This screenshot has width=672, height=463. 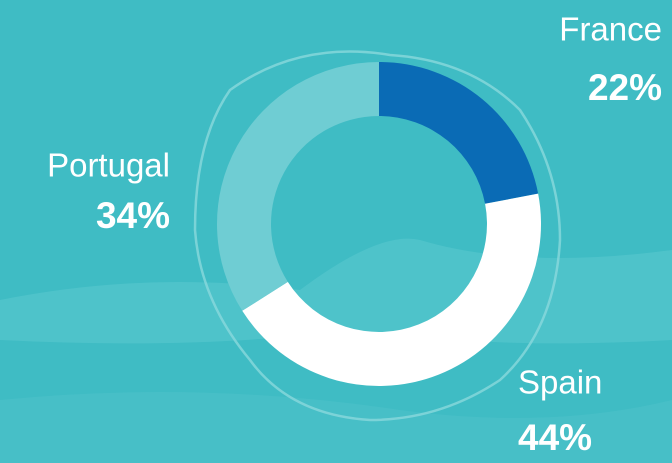 What do you see at coordinates (133, 215) in the screenshot?
I see `slice-value-label: 34%` at bounding box center [133, 215].